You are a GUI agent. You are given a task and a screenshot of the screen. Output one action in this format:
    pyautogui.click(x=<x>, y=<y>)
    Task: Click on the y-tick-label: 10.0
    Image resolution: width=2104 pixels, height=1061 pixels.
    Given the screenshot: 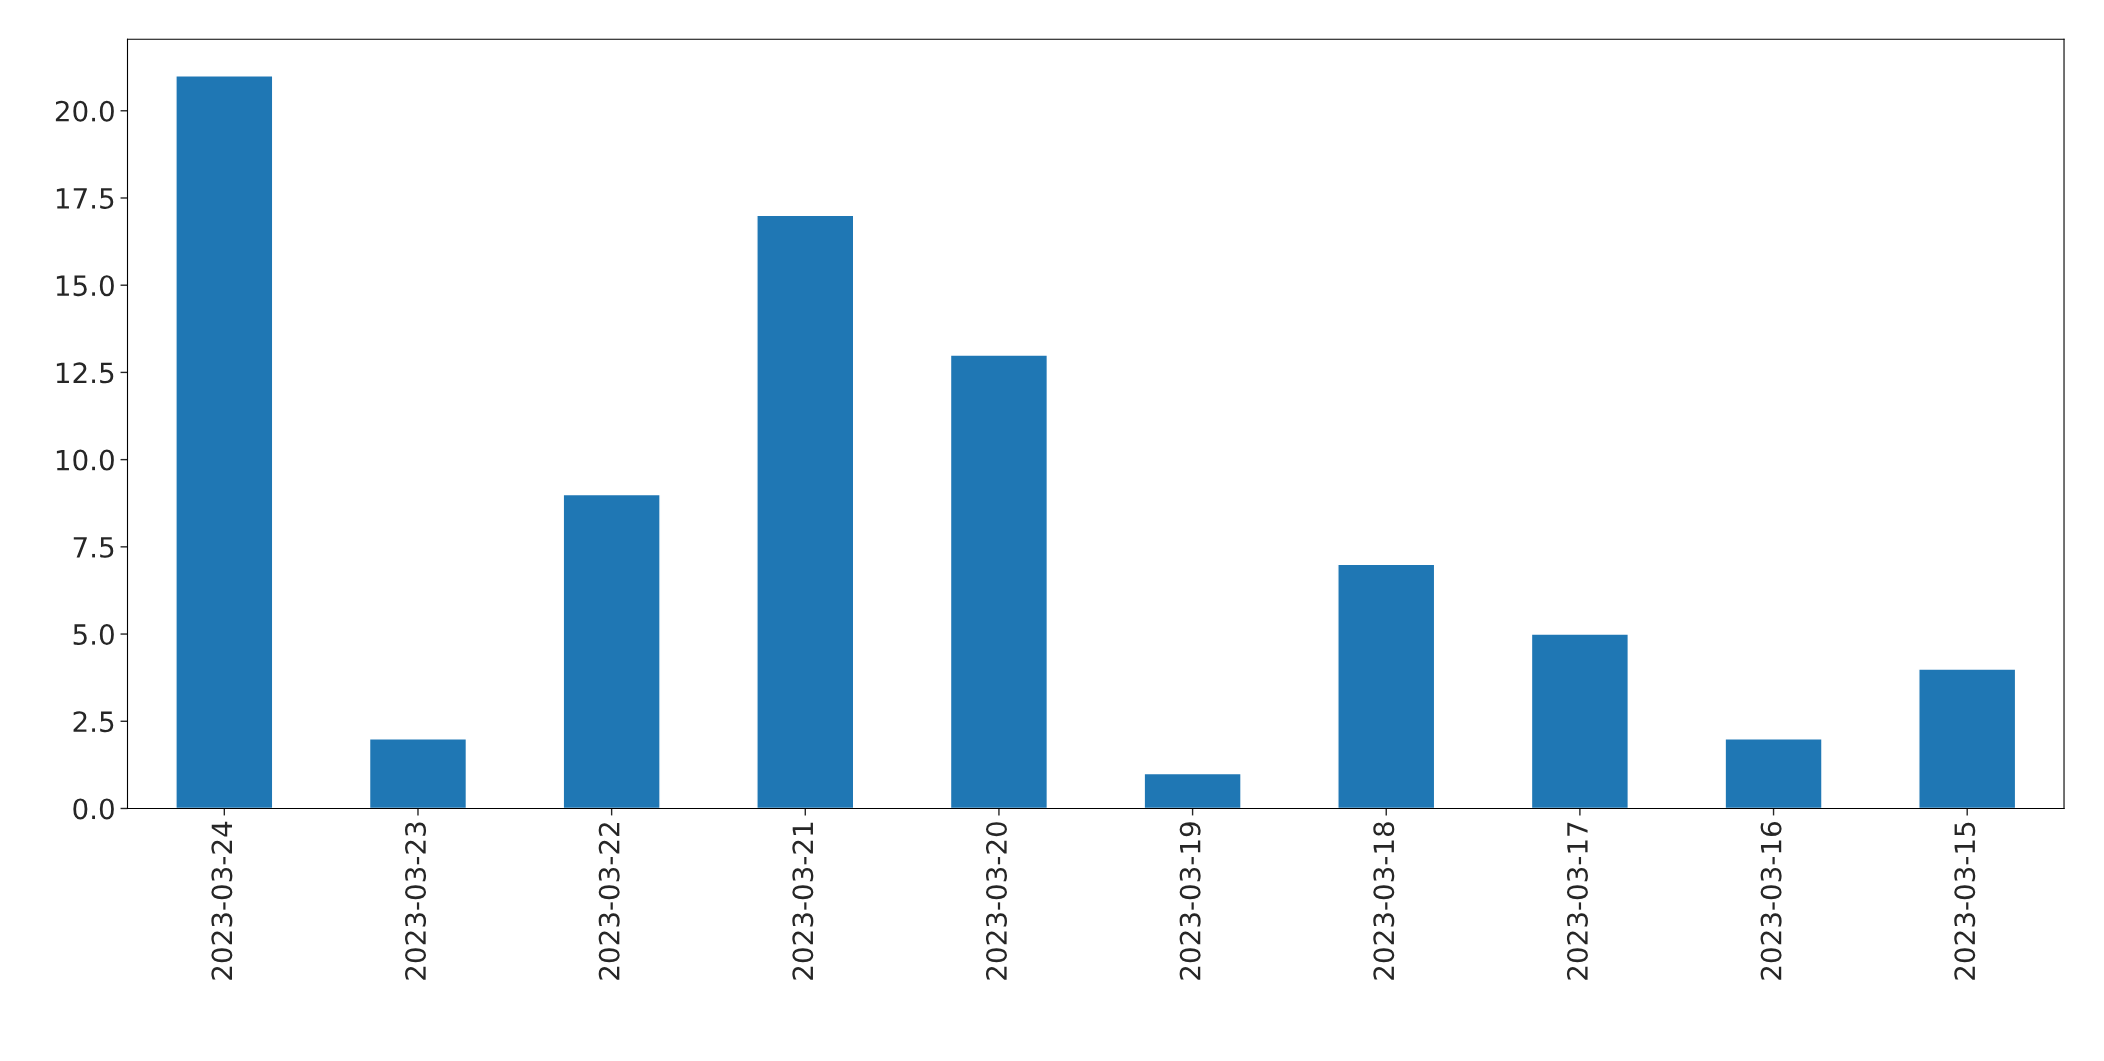 What is the action you would take?
    pyautogui.click(x=85, y=460)
    